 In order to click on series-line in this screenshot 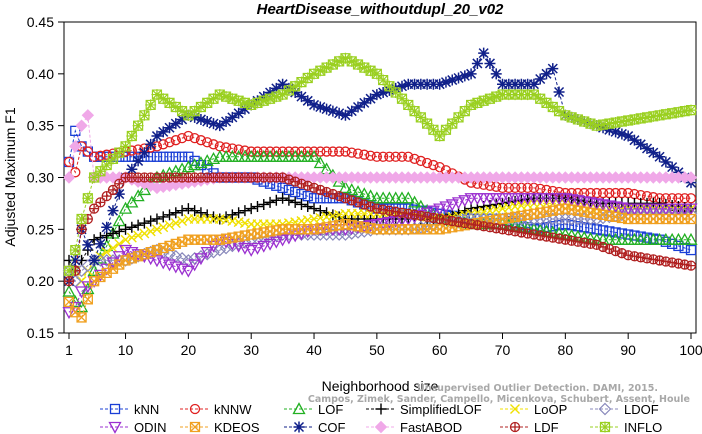, I will do `click(379, 167)`.